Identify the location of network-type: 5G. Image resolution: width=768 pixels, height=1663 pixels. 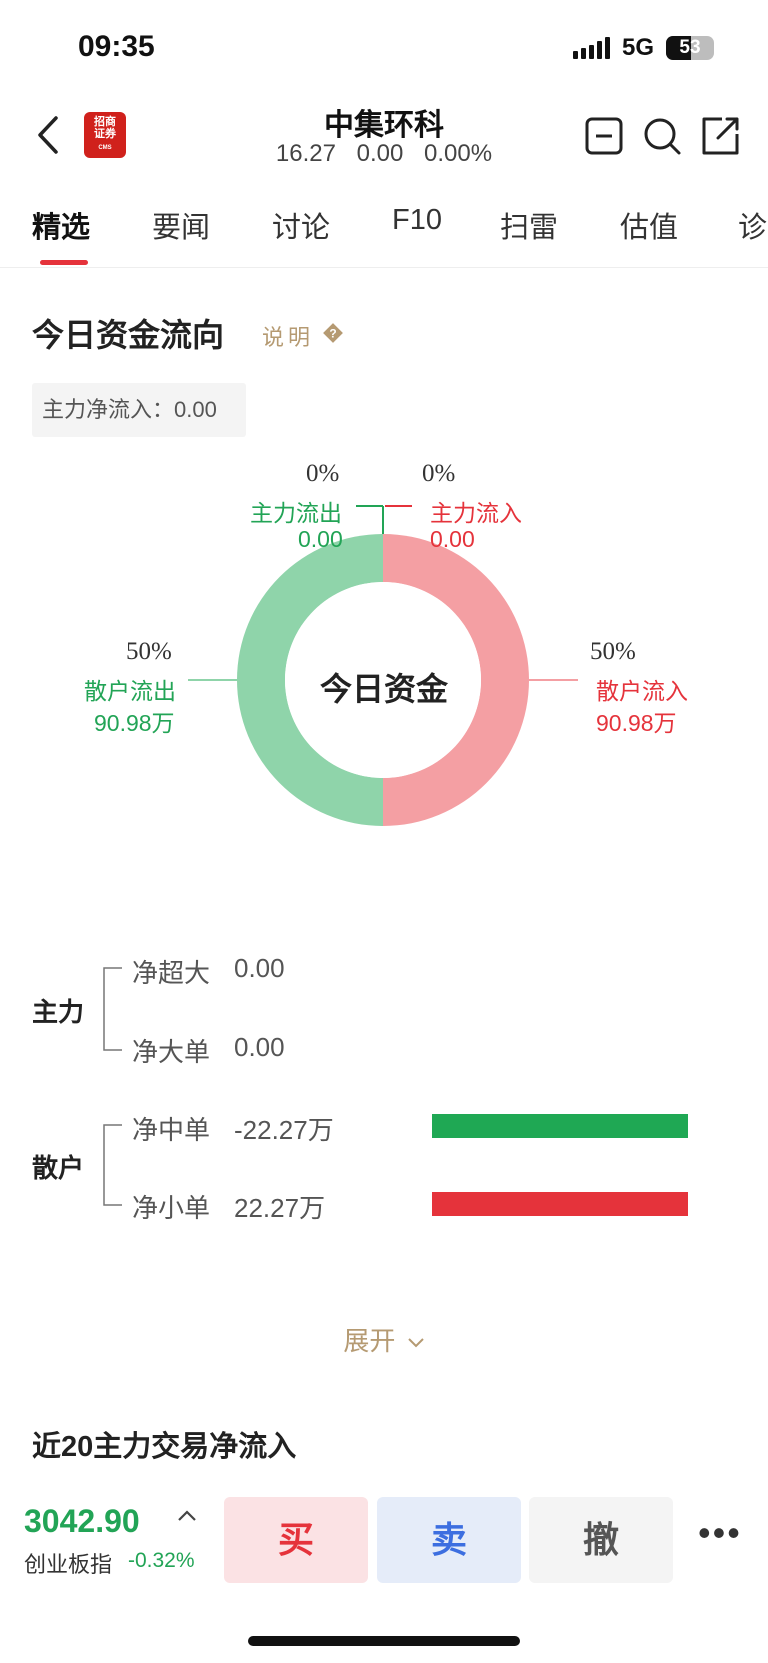
(637, 47).